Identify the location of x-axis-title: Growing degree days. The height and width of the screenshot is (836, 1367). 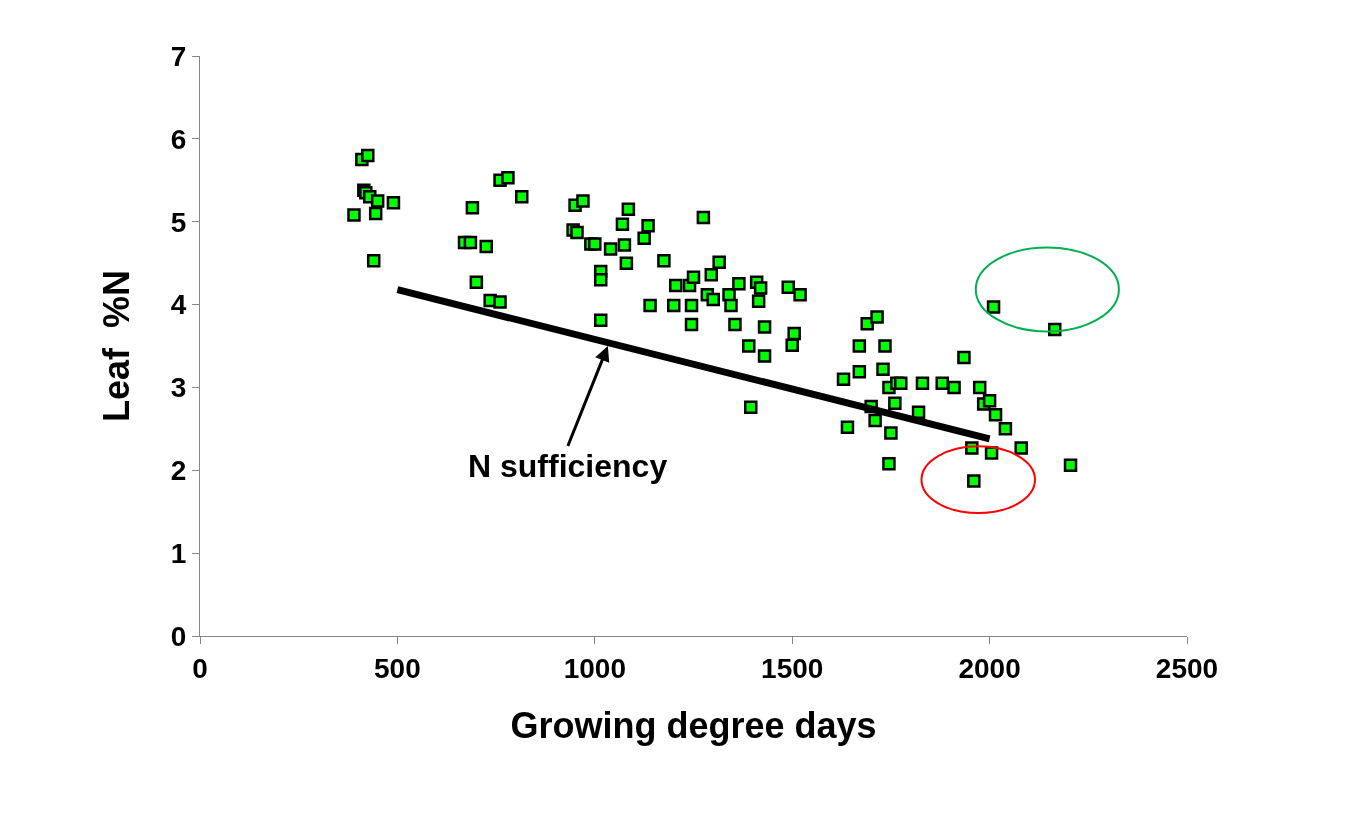
(693, 726).